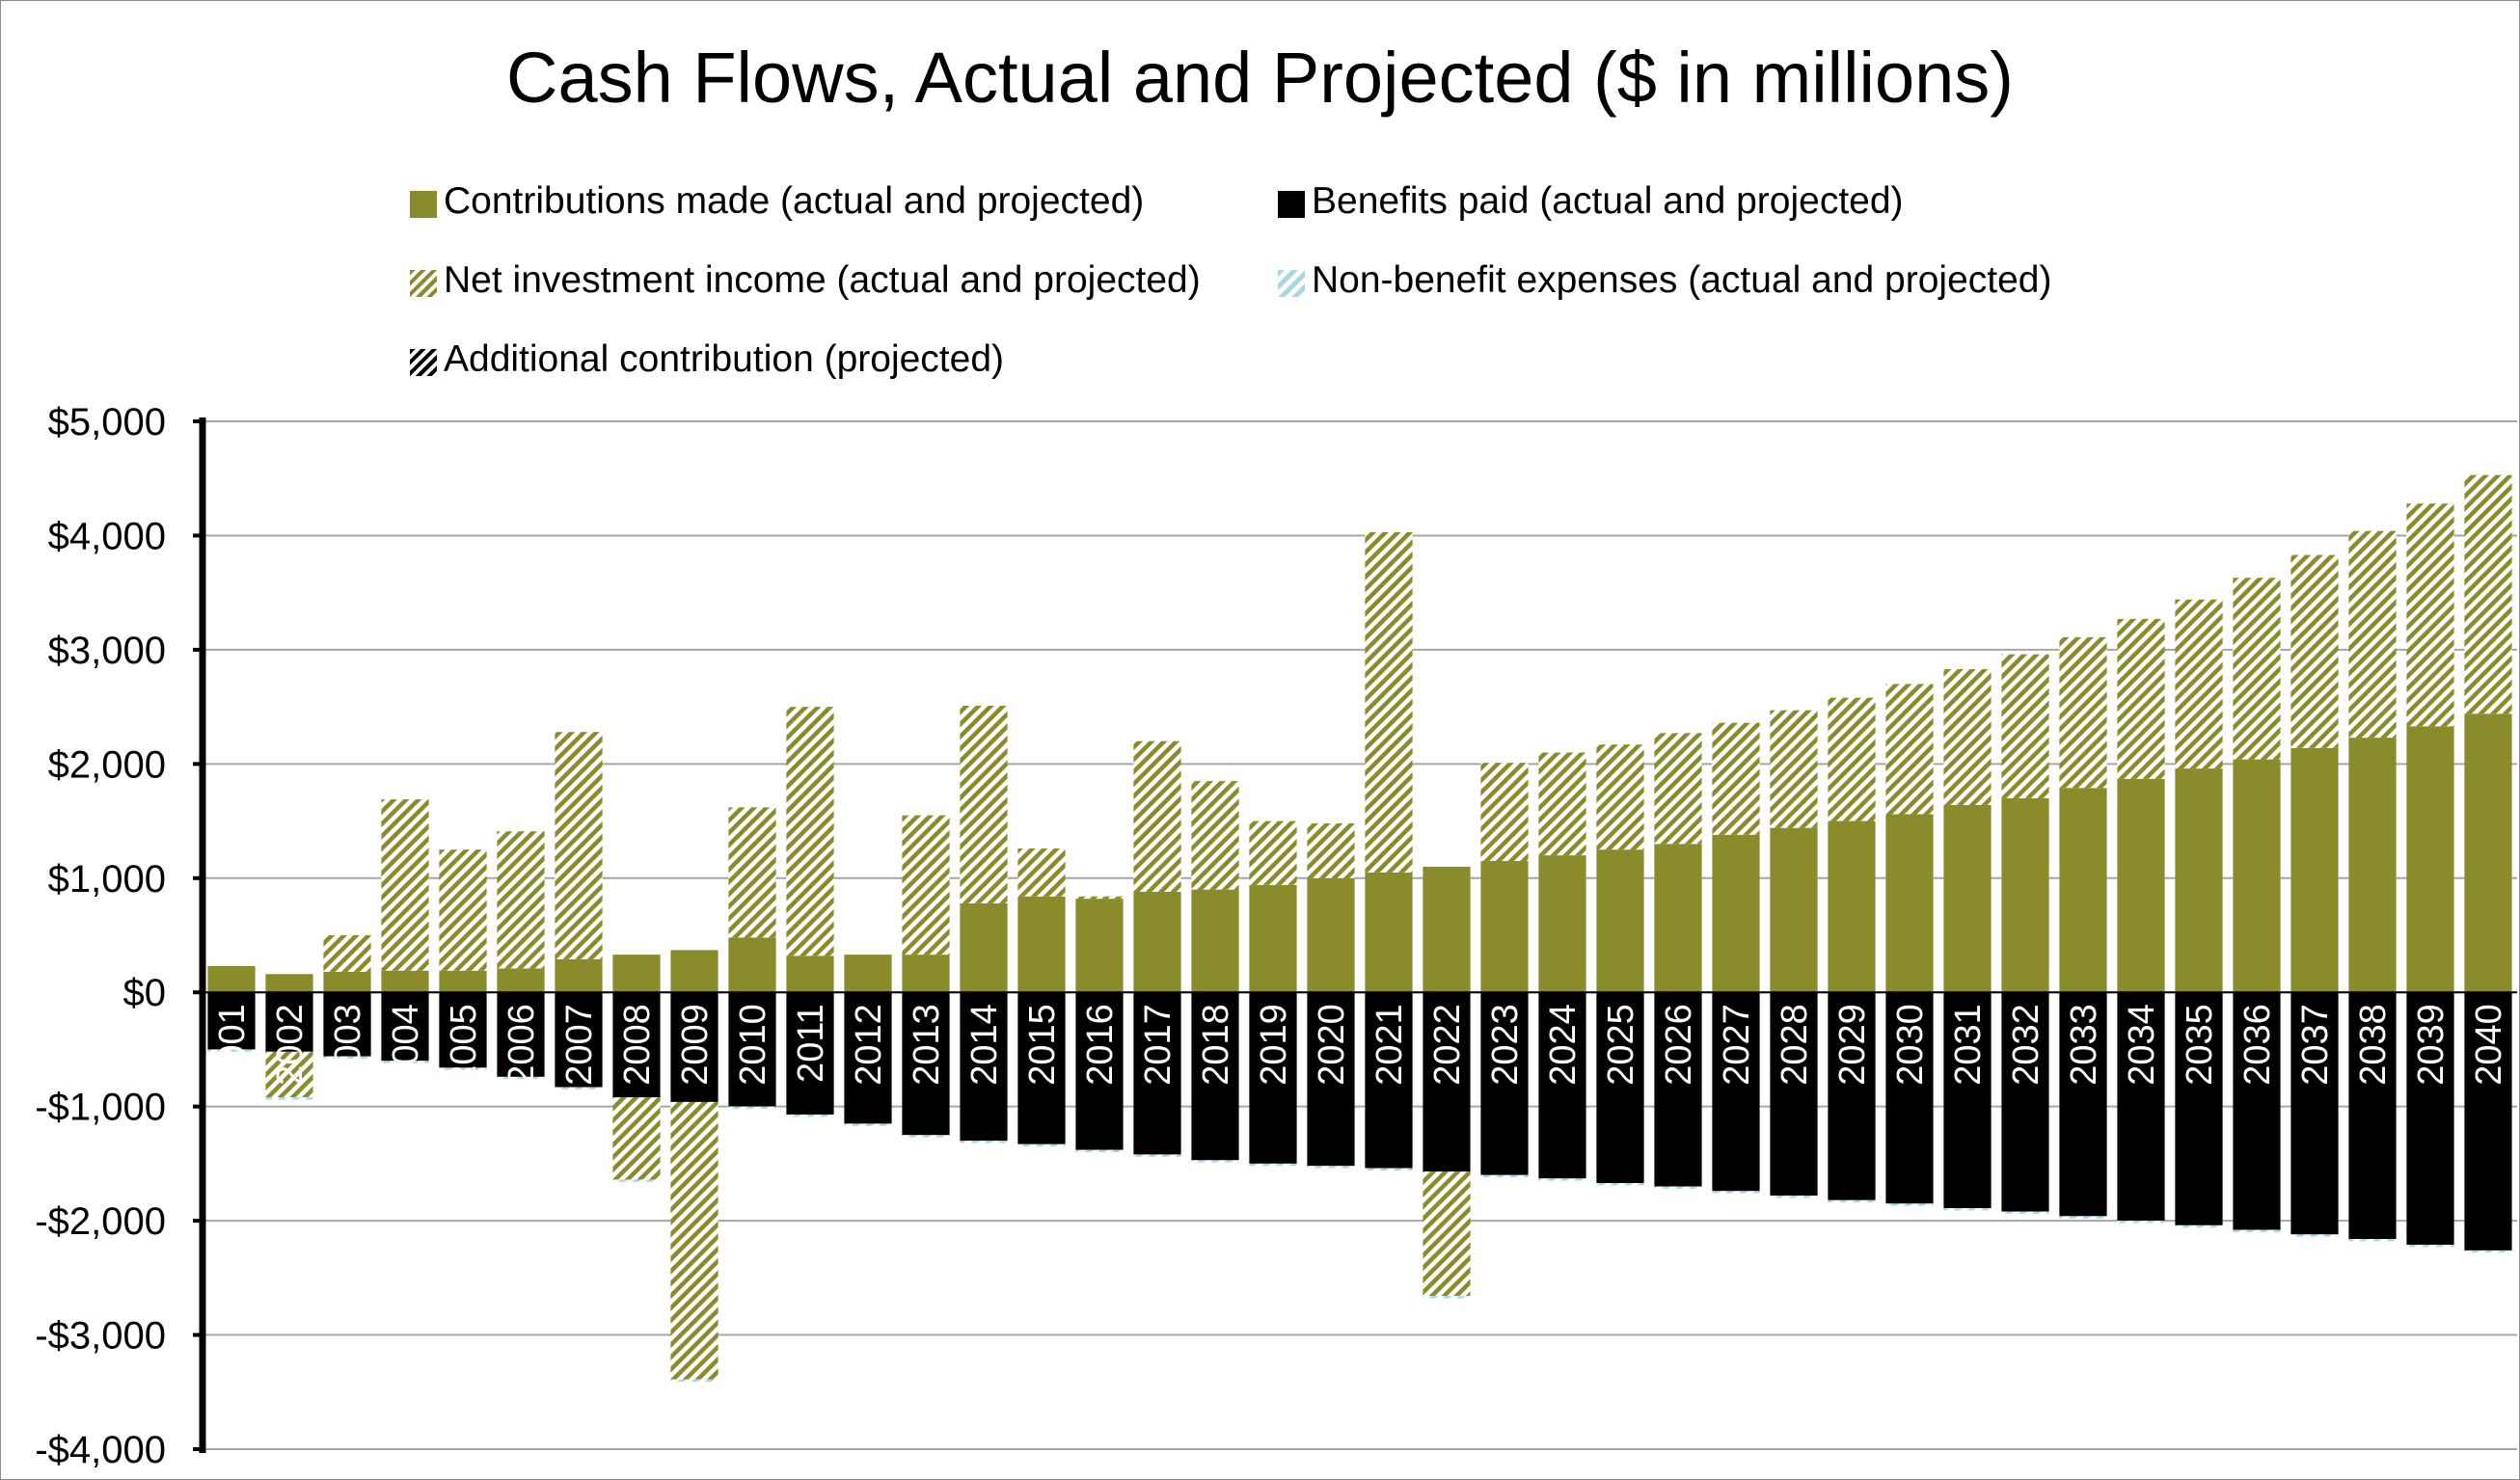 This screenshot has width=2520, height=1480. What do you see at coordinates (424, 283) in the screenshot?
I see `legend-swatch-investment` at bounding box center [424, 283].